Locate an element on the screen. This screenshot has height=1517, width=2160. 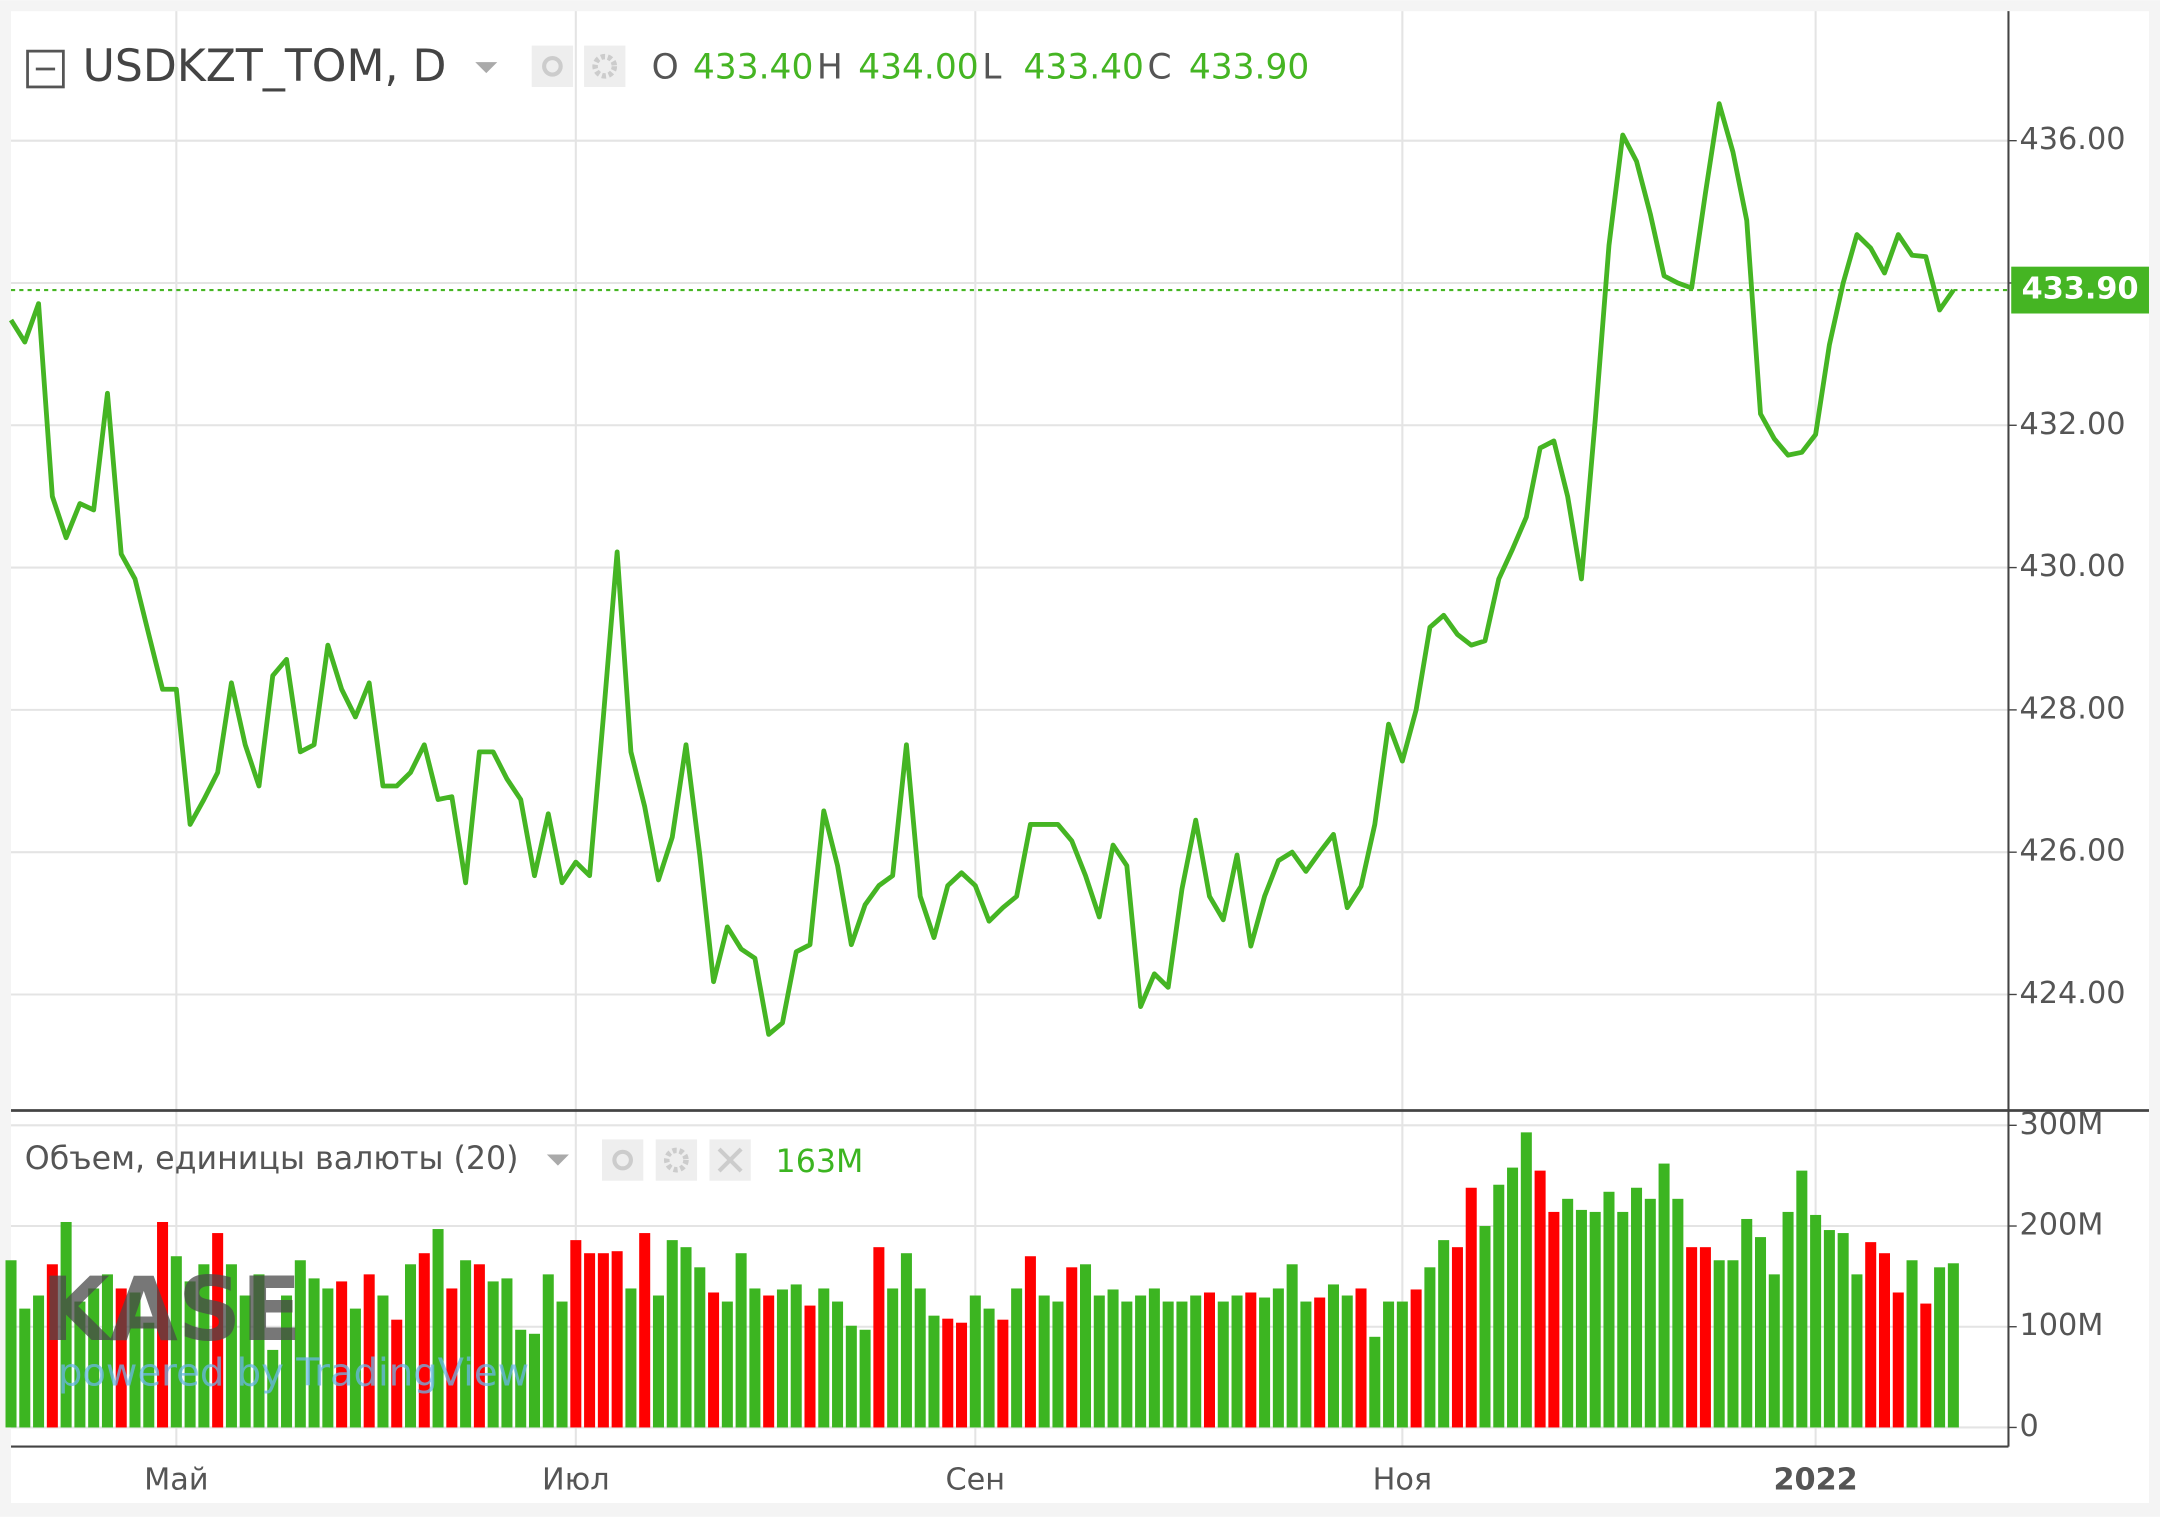
watermark: KASE powered by TradingView is located at coordinates (285, 1326).